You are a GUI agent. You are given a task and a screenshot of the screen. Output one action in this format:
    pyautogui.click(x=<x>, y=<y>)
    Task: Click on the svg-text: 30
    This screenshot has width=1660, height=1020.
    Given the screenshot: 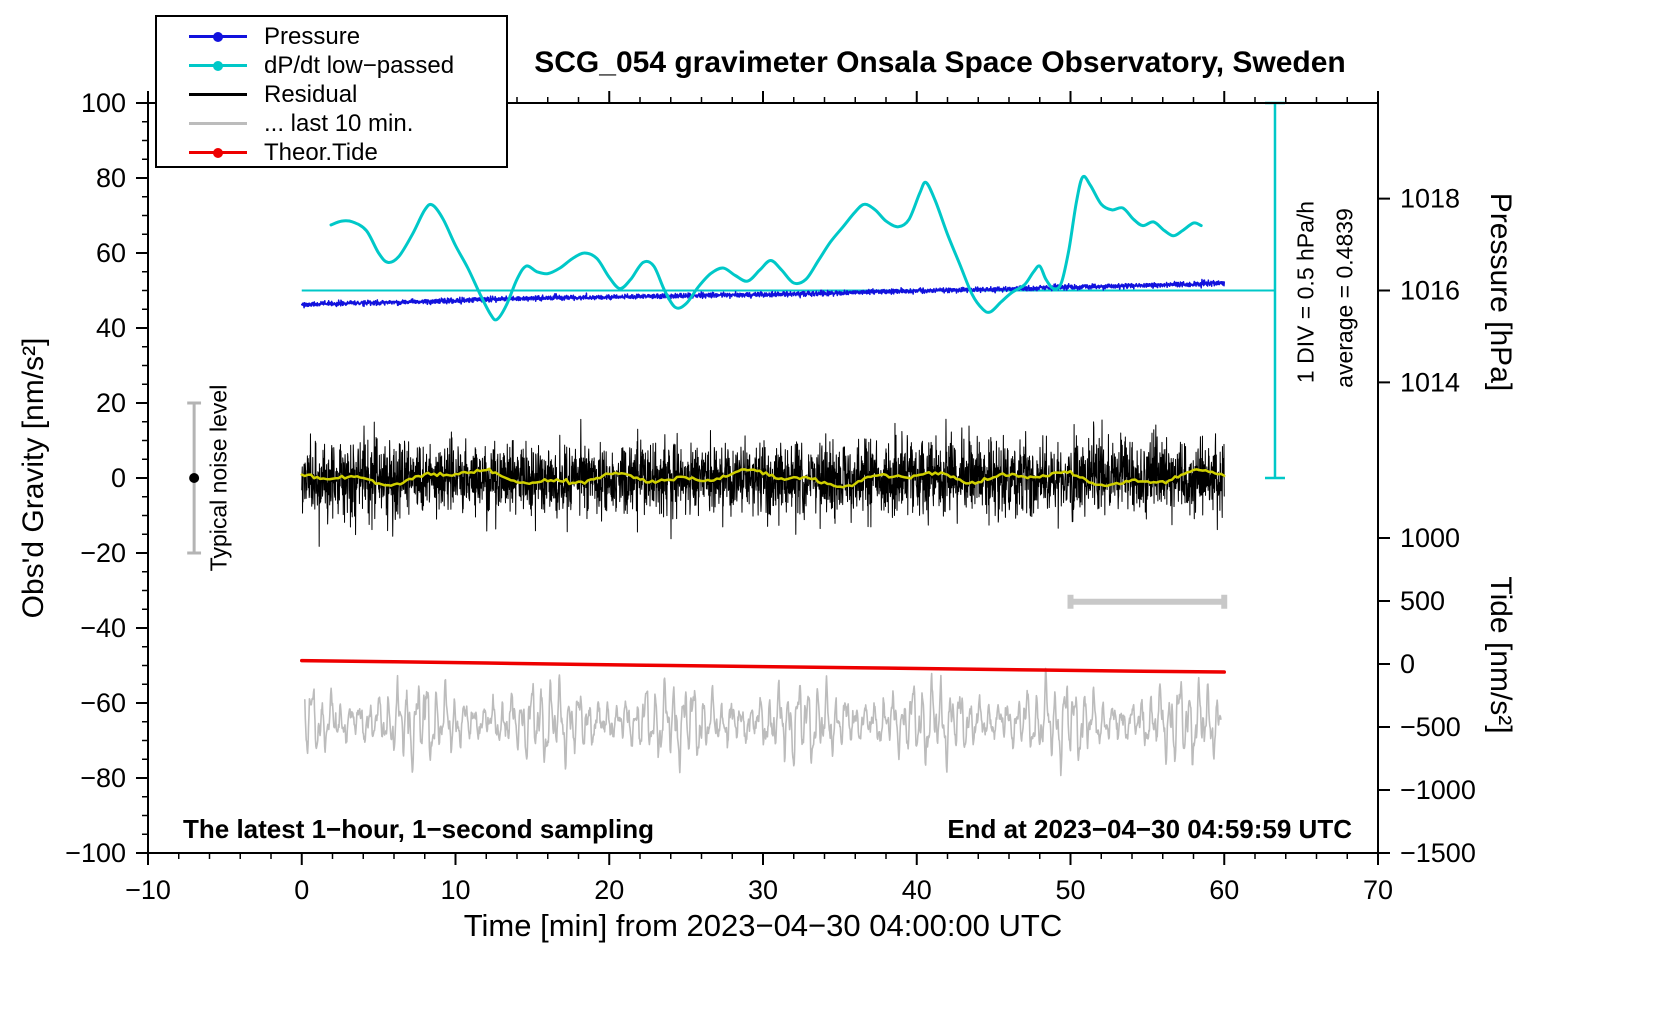 What is the action you would take?
    pyautogui.click(x=763, y=890)
    